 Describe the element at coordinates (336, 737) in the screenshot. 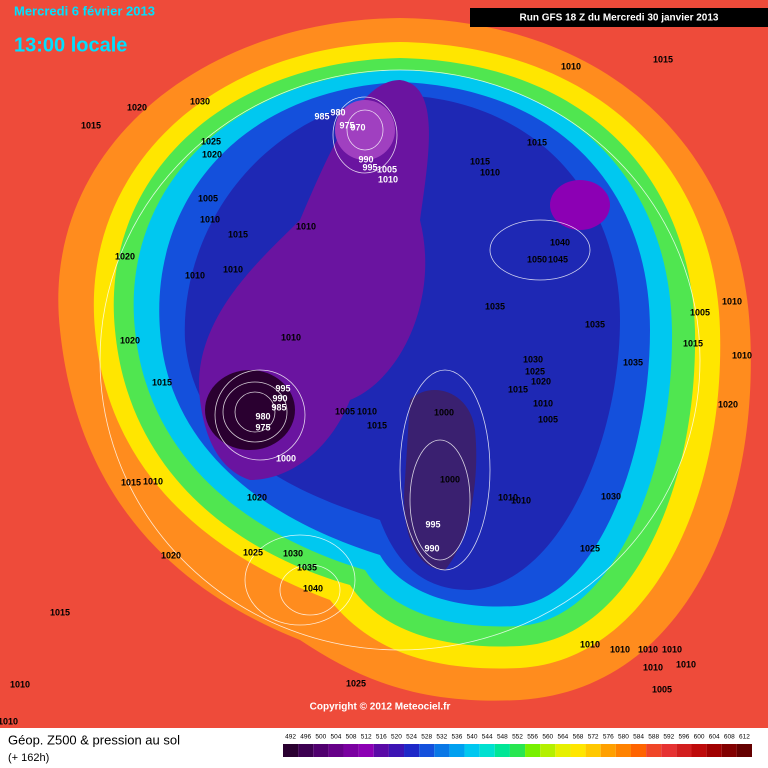

I see `scale-label: 504` at that location.